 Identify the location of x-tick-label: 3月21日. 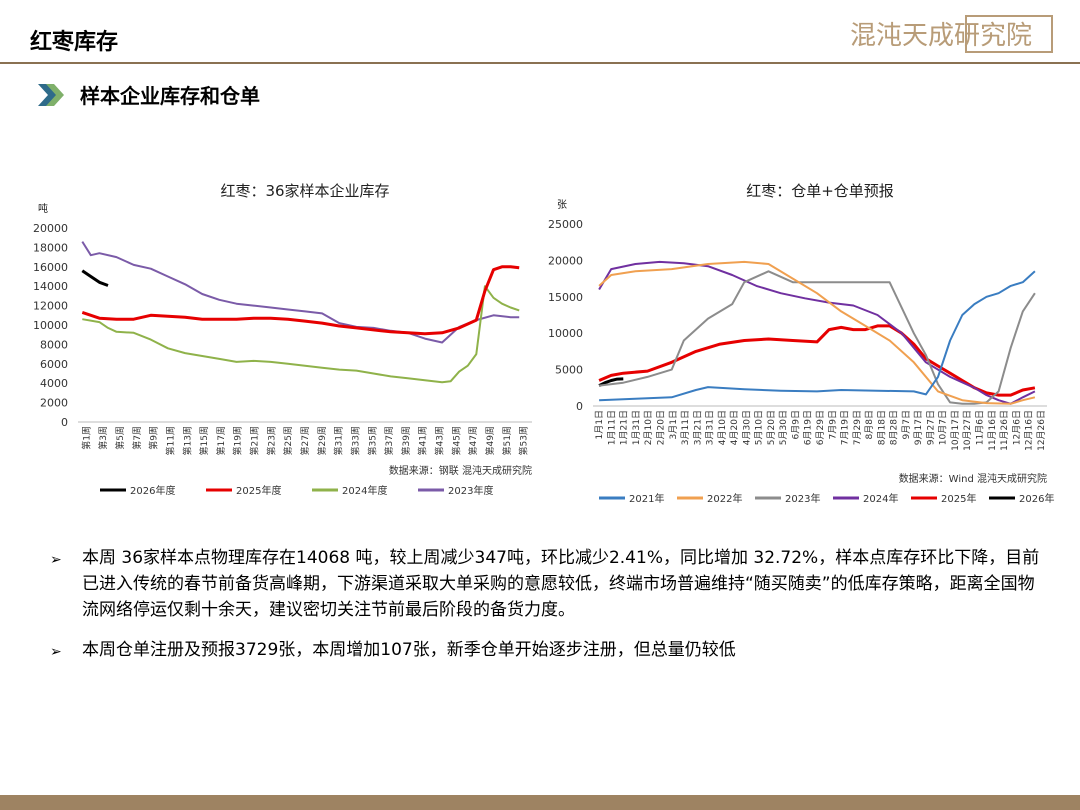
(697, 427).